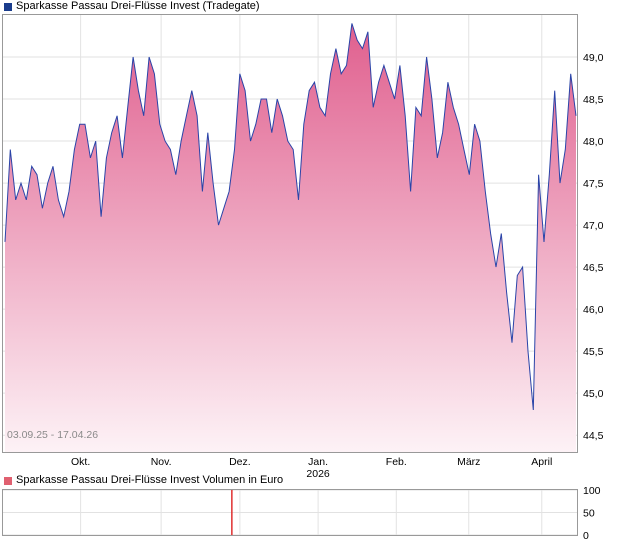 This screenshot has width=620, height=546. What do you see at coordinates (468, 462) in the screenshot?
I see `x-tick-label: März` at bounding box center [468, 462].